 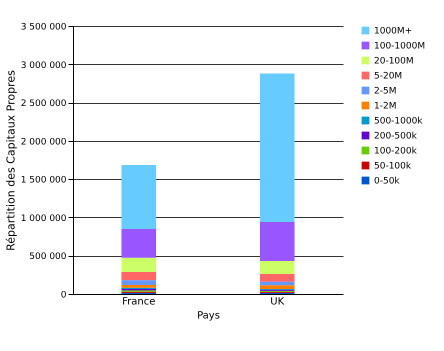 What do you see at coordinates (43, 104) in the screenshot?
I see `y-tick-label: 2 500 000` at bounding box center [43, 104].